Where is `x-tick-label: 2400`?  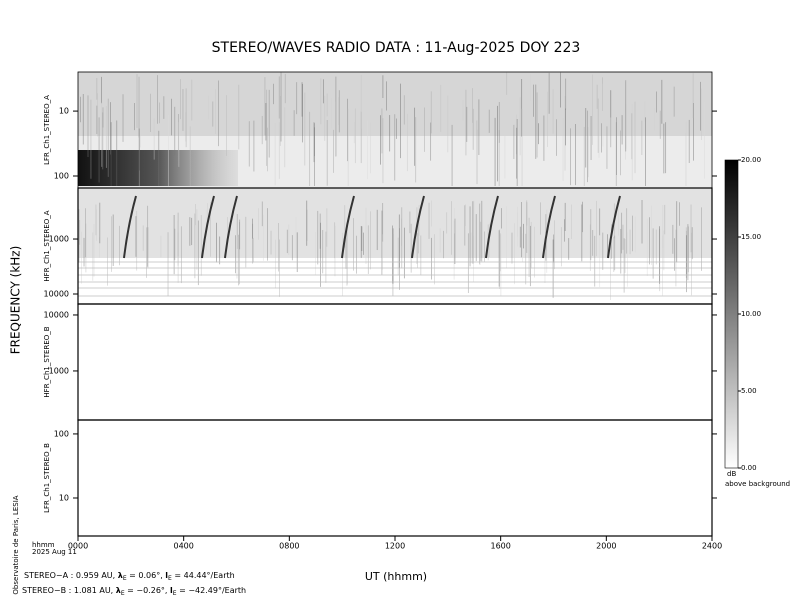
x-tick-label: 2400 is located at coordinates (712, 546).